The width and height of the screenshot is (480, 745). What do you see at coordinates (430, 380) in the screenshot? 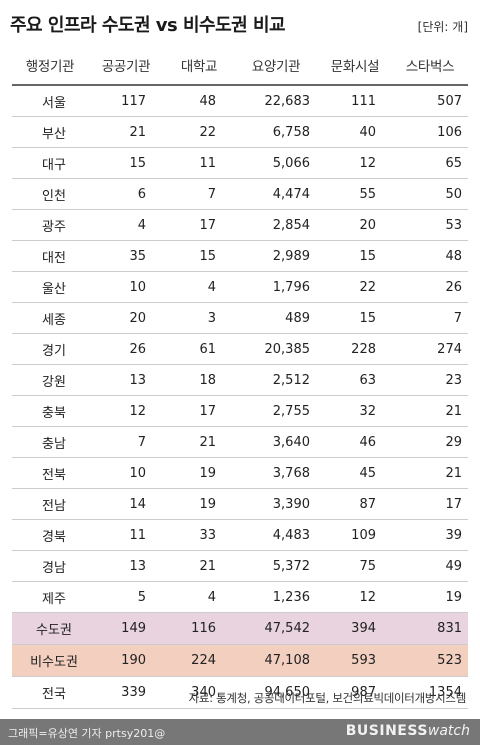
I see `value-cell: 23` at bounding box center [430, 380].